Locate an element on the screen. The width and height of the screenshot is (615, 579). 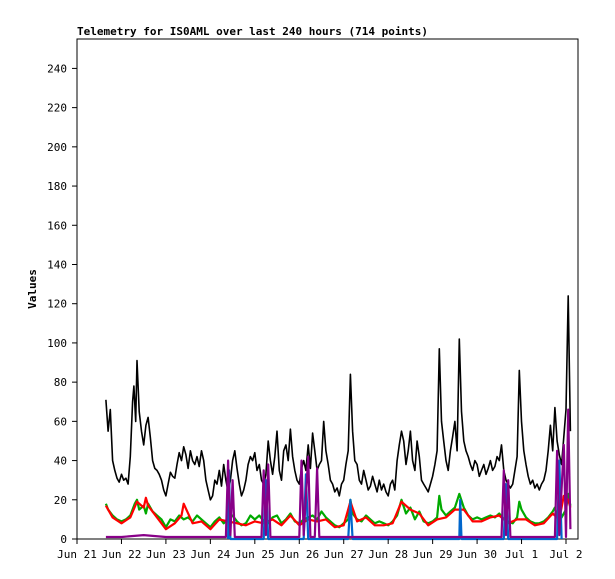
y-tick-label: 60 is located at coordinates (60, 421).